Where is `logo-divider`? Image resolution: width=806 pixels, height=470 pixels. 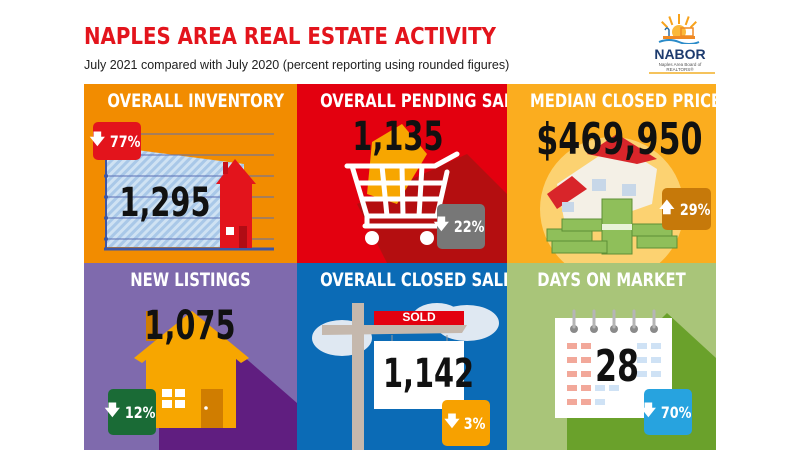 logo-divider is located at coordinates (682, 73).